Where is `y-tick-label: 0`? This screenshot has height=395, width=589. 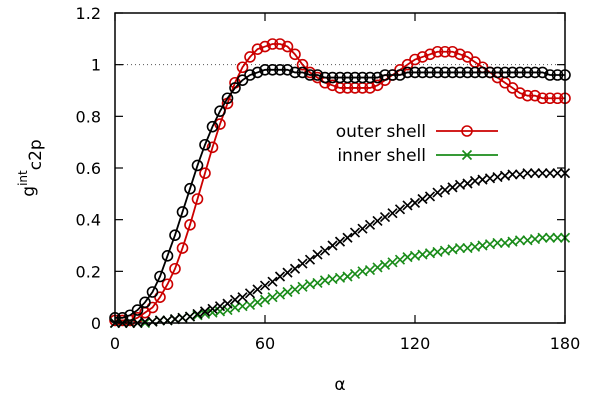
y-tick-label: 0 is located at coordinates (96, 323).